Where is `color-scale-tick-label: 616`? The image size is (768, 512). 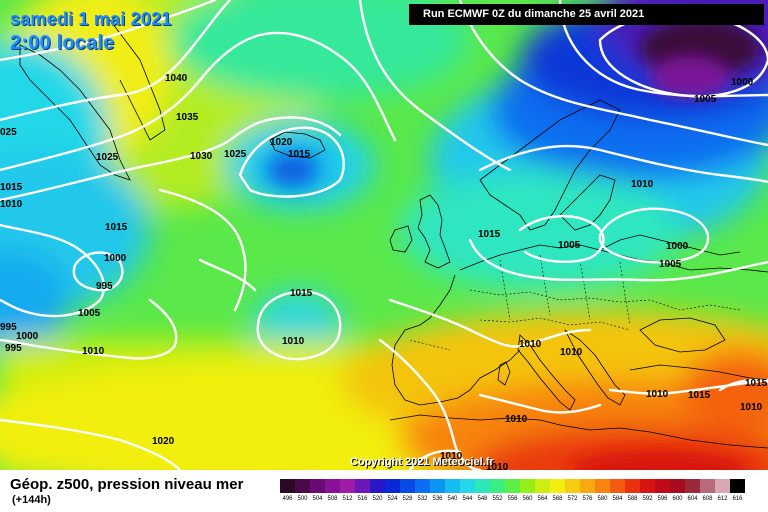 color-scale-tick-label: 616 is located at coordinates (737, 499).